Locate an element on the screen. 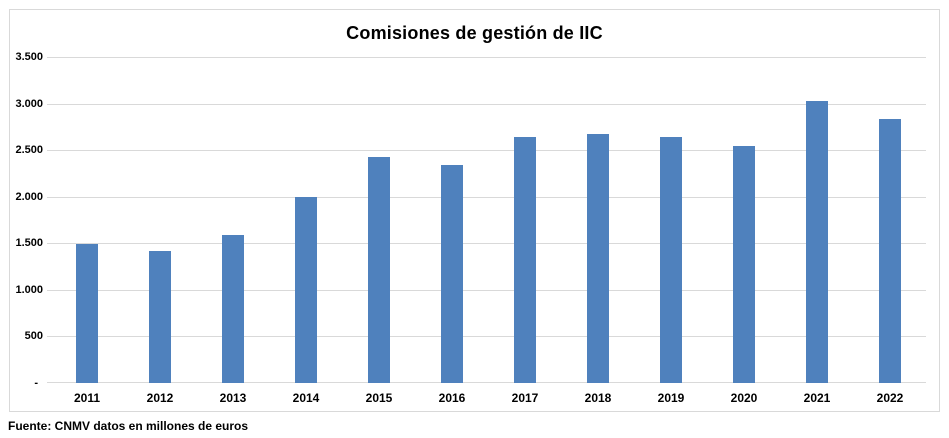  x-axis-label: 2013 is located at coordinates (233, 398).